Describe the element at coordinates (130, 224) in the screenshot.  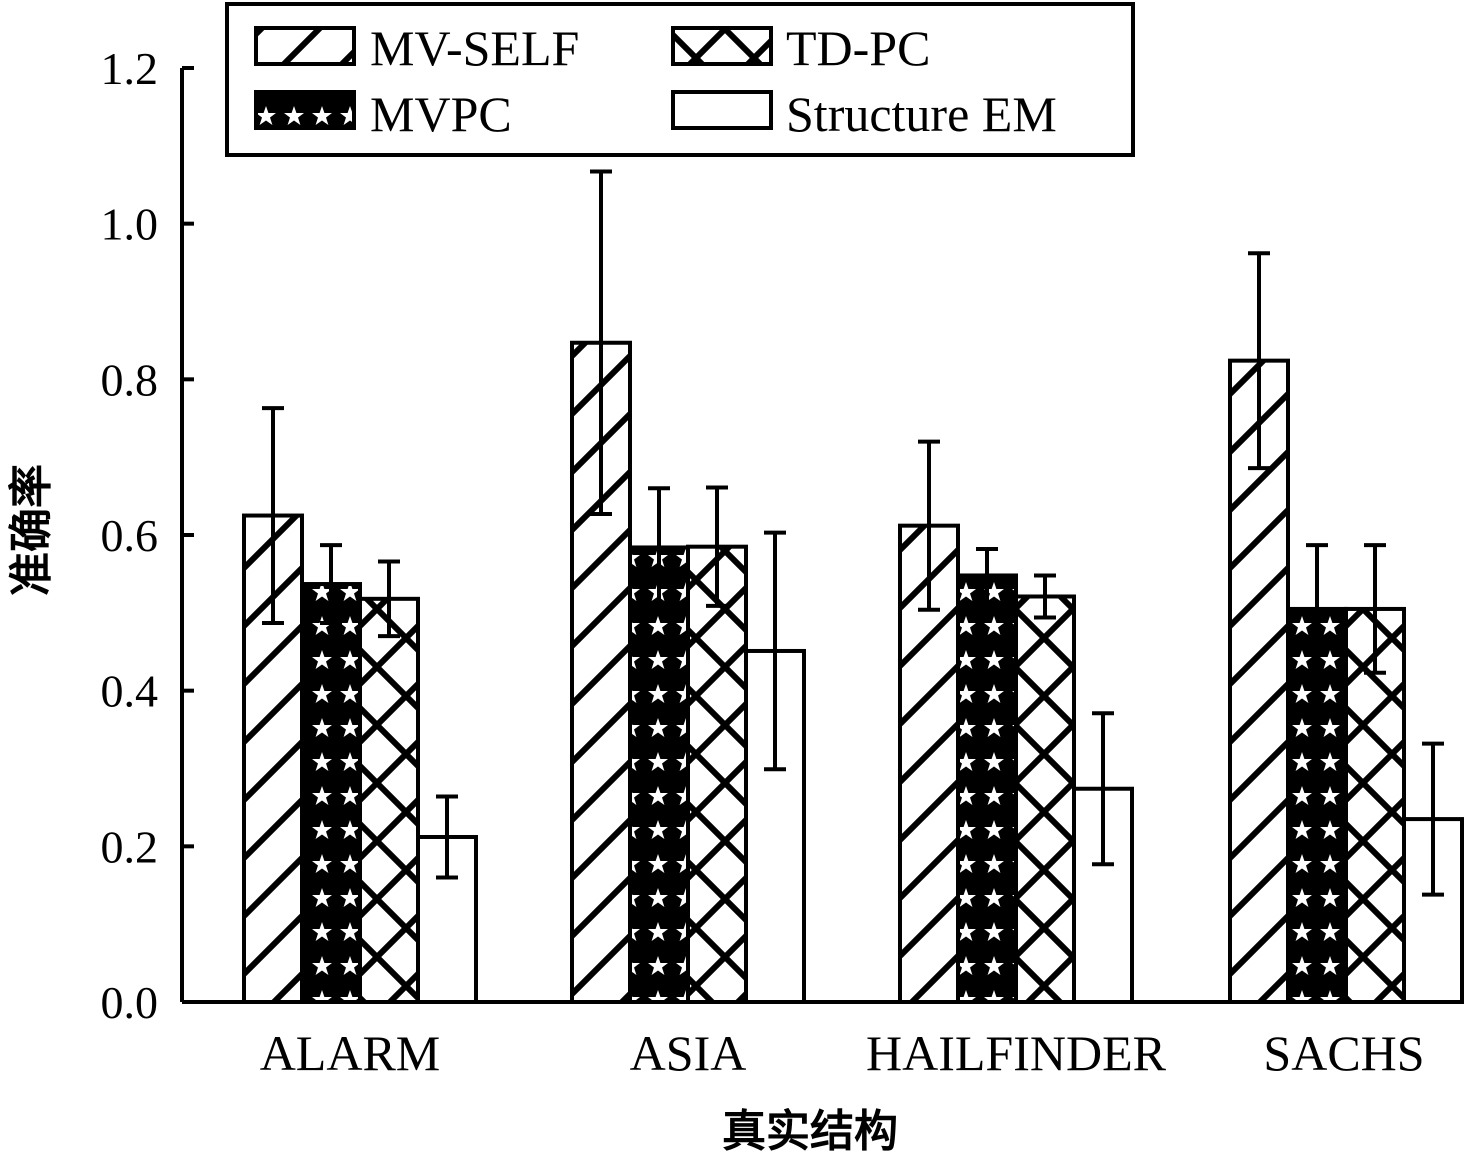
I see `y-tick-label: 1.0` at that location.